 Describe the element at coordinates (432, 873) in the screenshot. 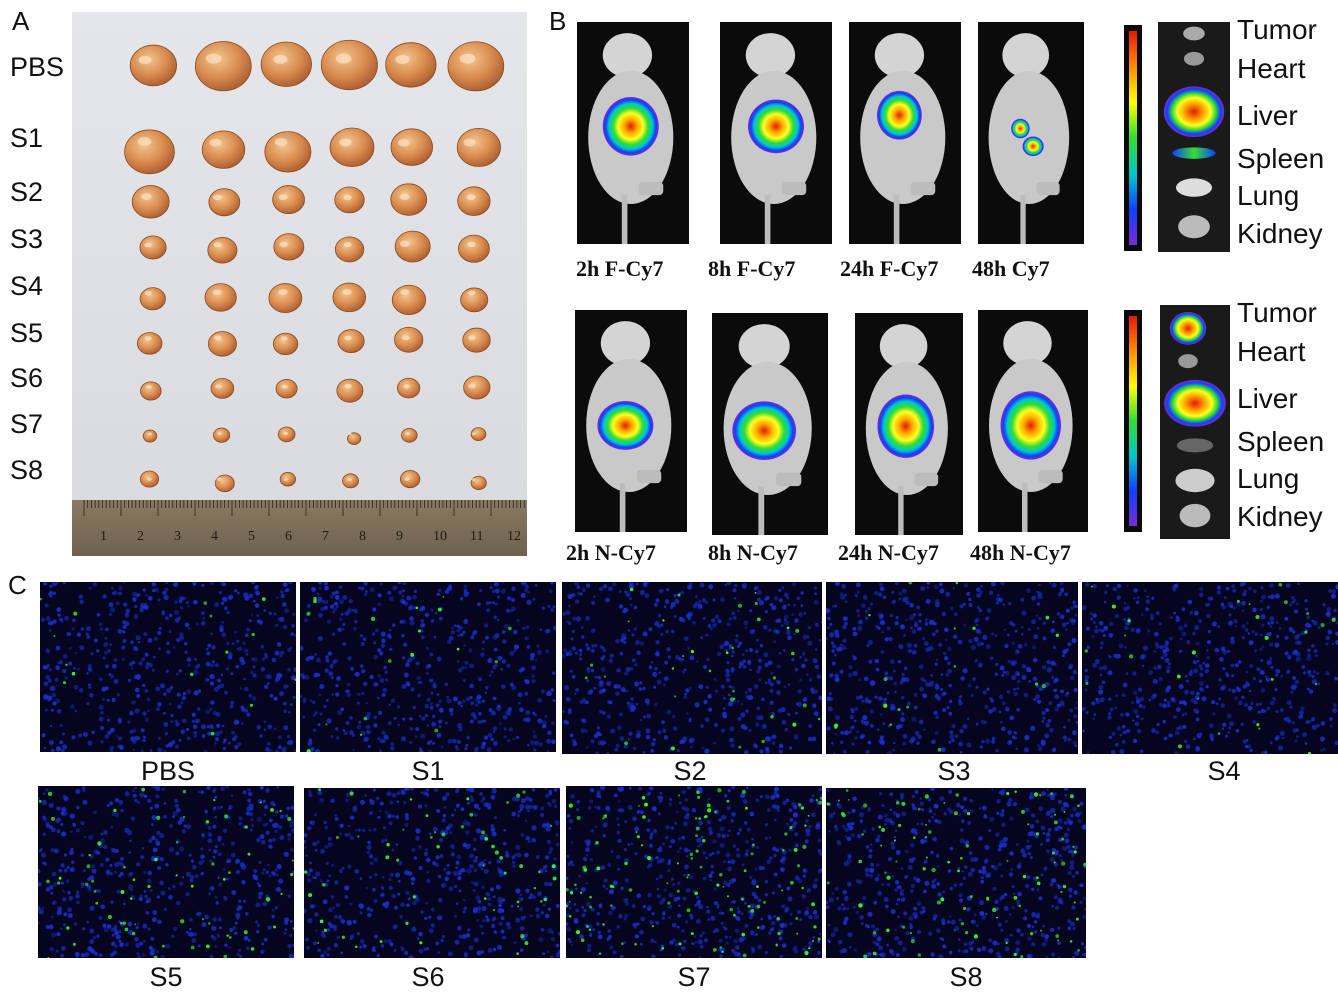

I see `fluorescence-image` at that location.